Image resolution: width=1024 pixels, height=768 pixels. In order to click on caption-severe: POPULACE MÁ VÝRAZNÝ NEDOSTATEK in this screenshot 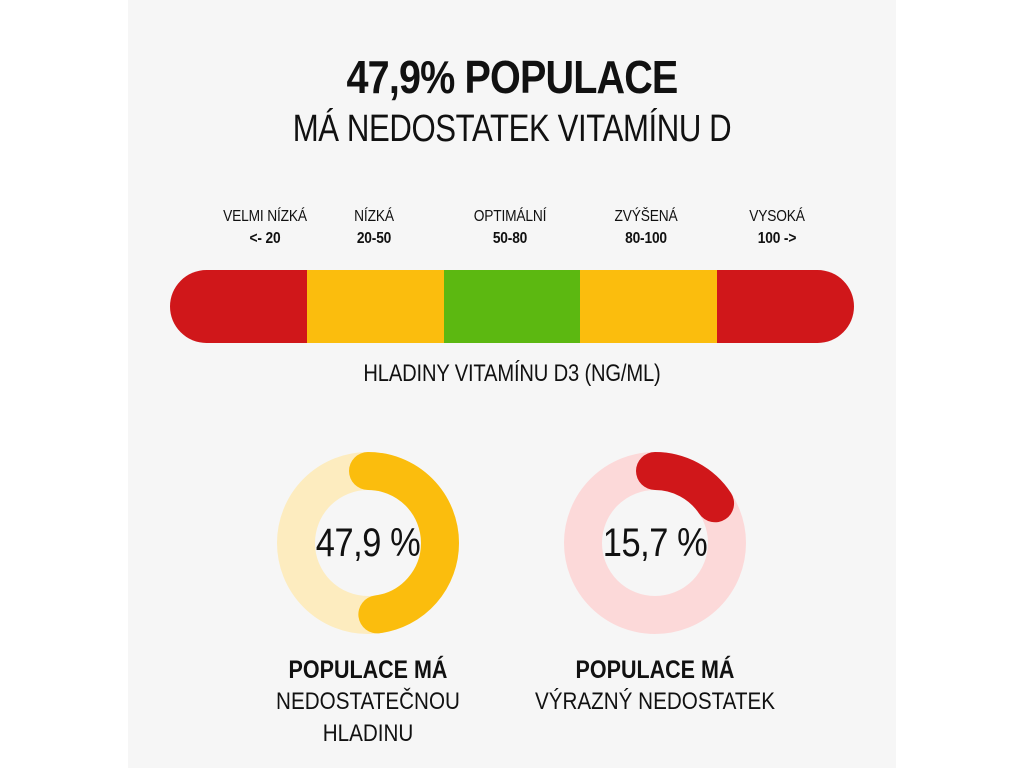, I will do `click(655, 686)`.